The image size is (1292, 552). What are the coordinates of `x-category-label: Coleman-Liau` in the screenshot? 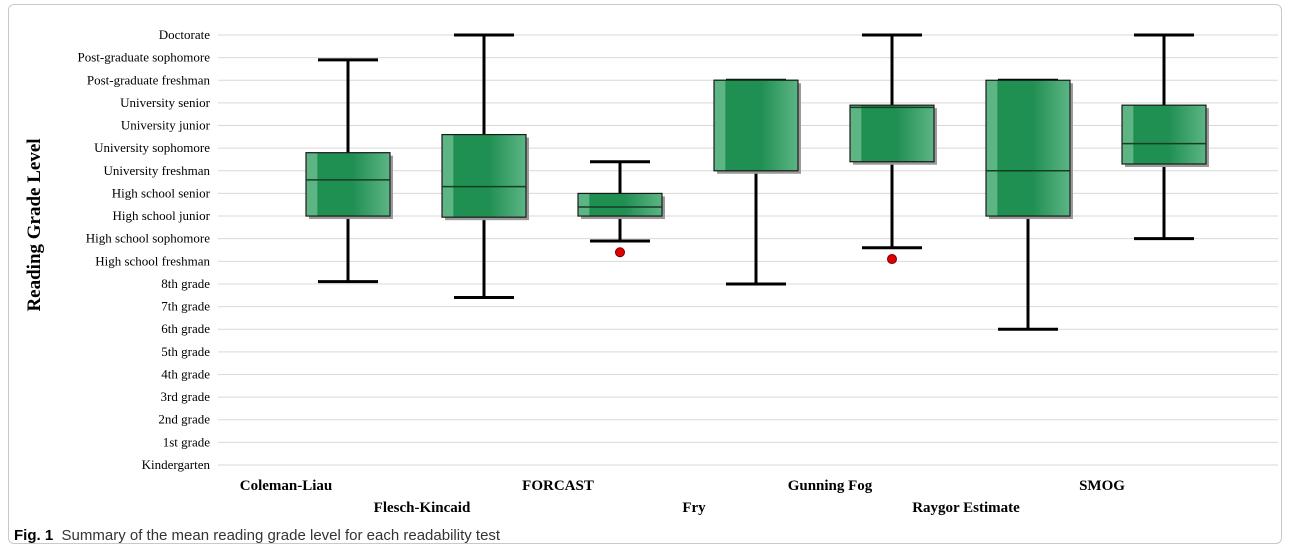 It's located at (286, 486).